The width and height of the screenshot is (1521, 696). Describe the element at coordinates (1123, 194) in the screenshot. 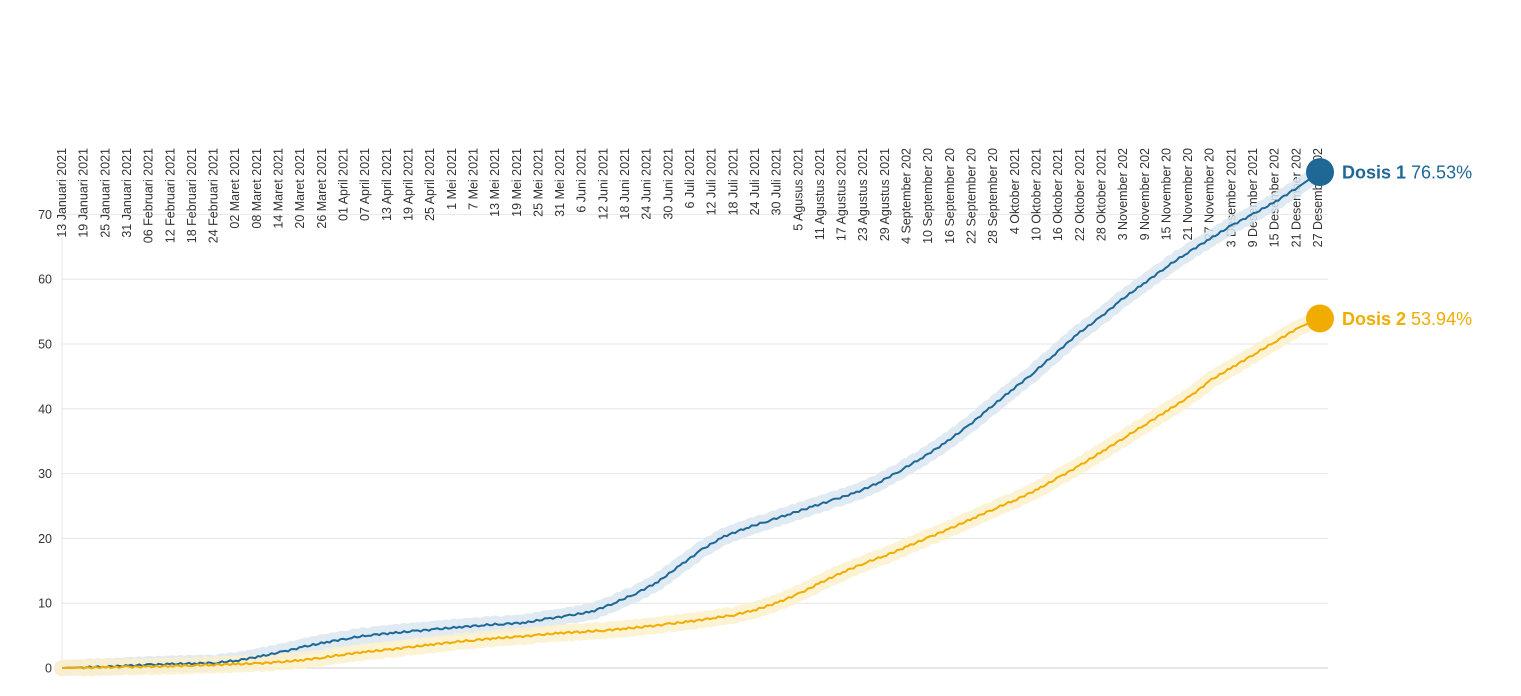

I see `x-tick-label: 3 November 202` at that location.